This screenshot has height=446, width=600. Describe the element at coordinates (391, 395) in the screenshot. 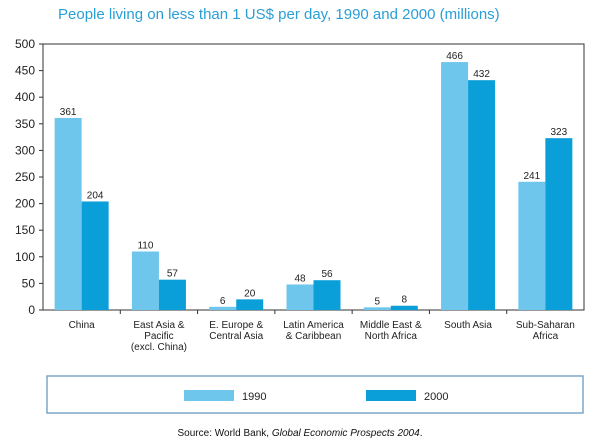

I see `legend-swatch-2000` at that location.